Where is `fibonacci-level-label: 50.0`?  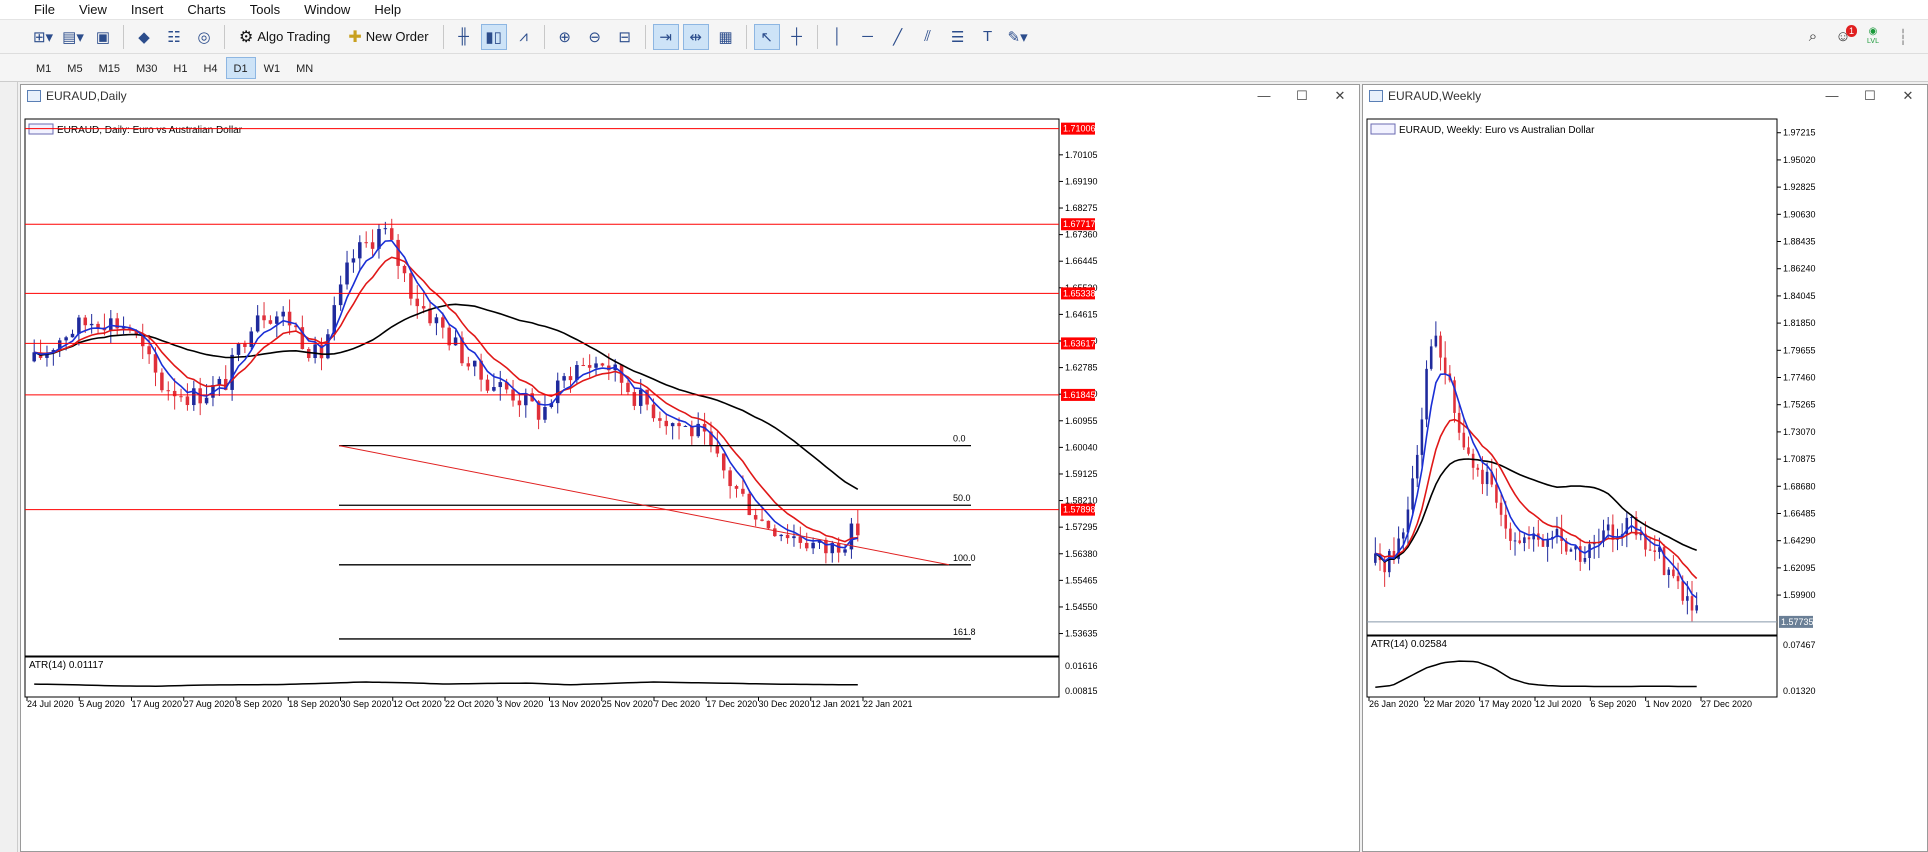
fibonacci-level-label: 50.0 is located at coordinates (962, 498).